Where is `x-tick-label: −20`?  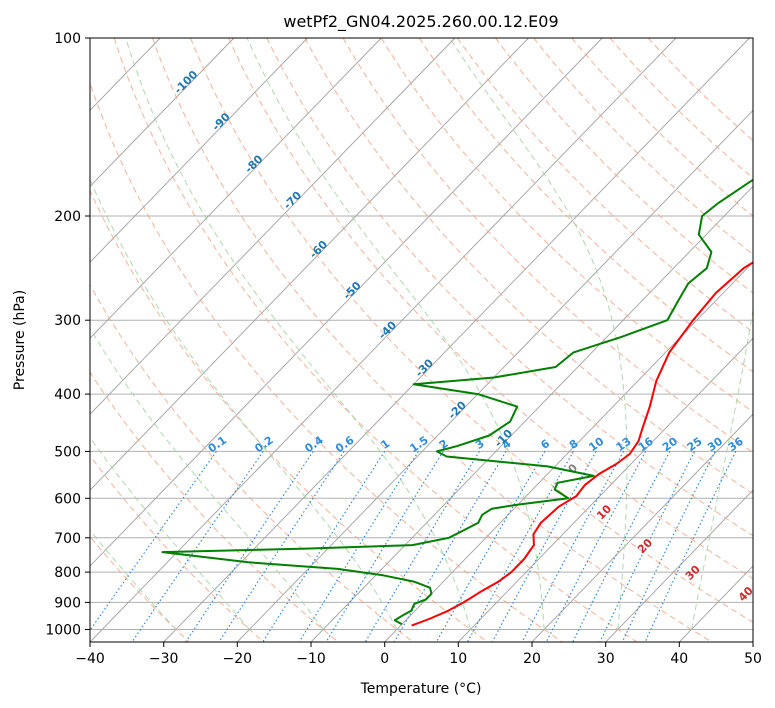 x-tick-label: −20 is located at coordinates (238, 659).